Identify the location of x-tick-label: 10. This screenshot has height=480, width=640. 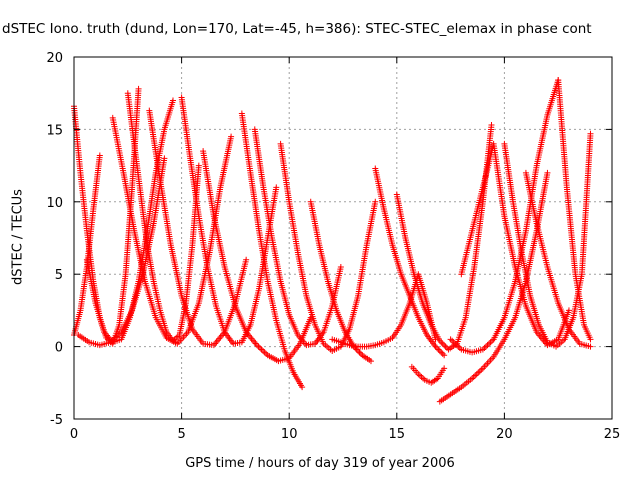
(289, 434).